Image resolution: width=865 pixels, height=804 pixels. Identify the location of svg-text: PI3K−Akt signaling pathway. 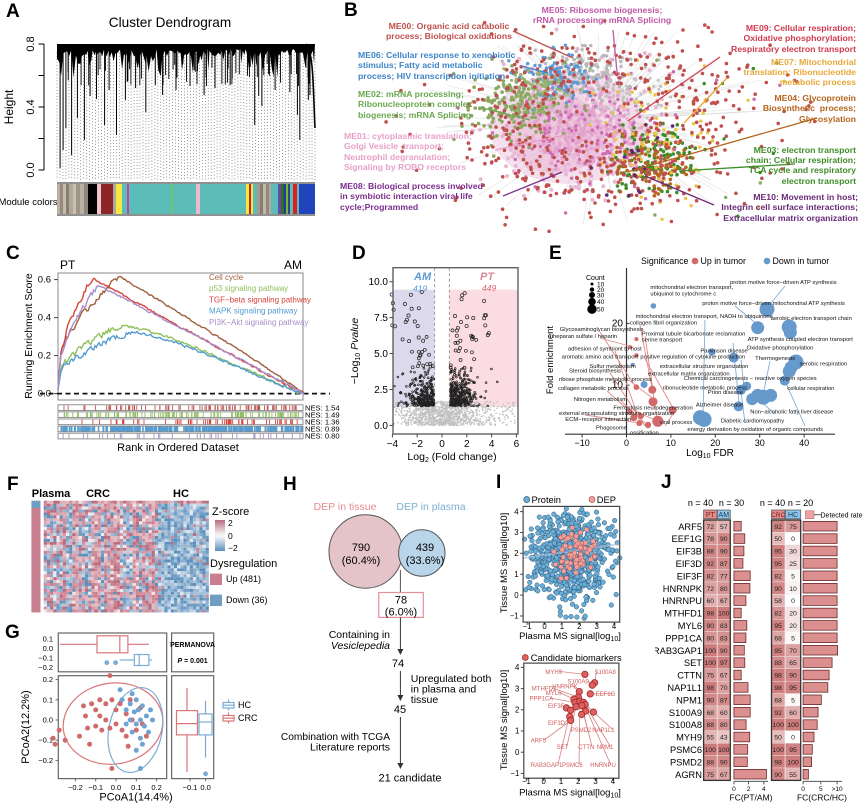
(258, 322).